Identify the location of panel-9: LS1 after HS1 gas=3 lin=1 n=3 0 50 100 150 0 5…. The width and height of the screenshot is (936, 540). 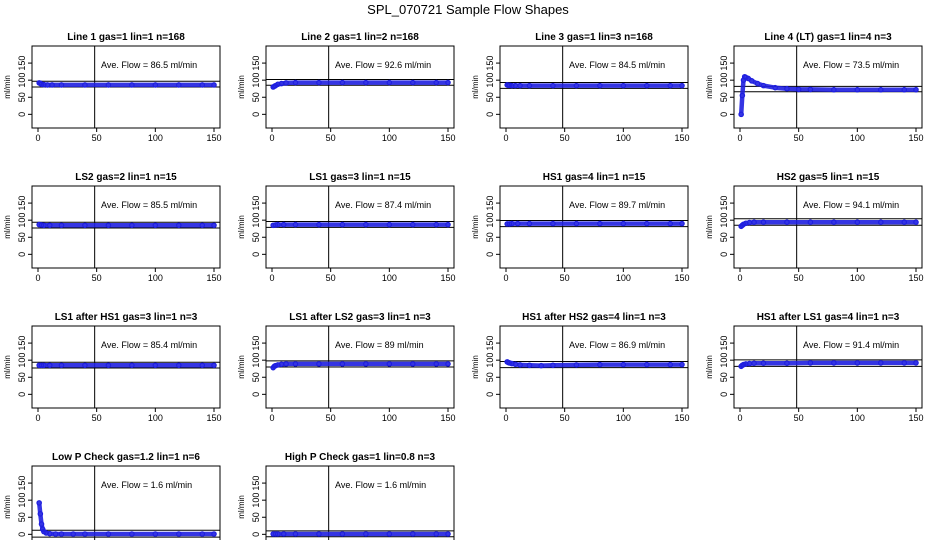
(112, 367).